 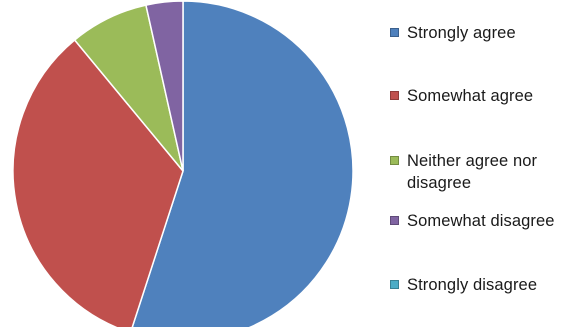 I want to click on legend-item-strongly-agree: Strongly agree, so click(x=485, y=33).